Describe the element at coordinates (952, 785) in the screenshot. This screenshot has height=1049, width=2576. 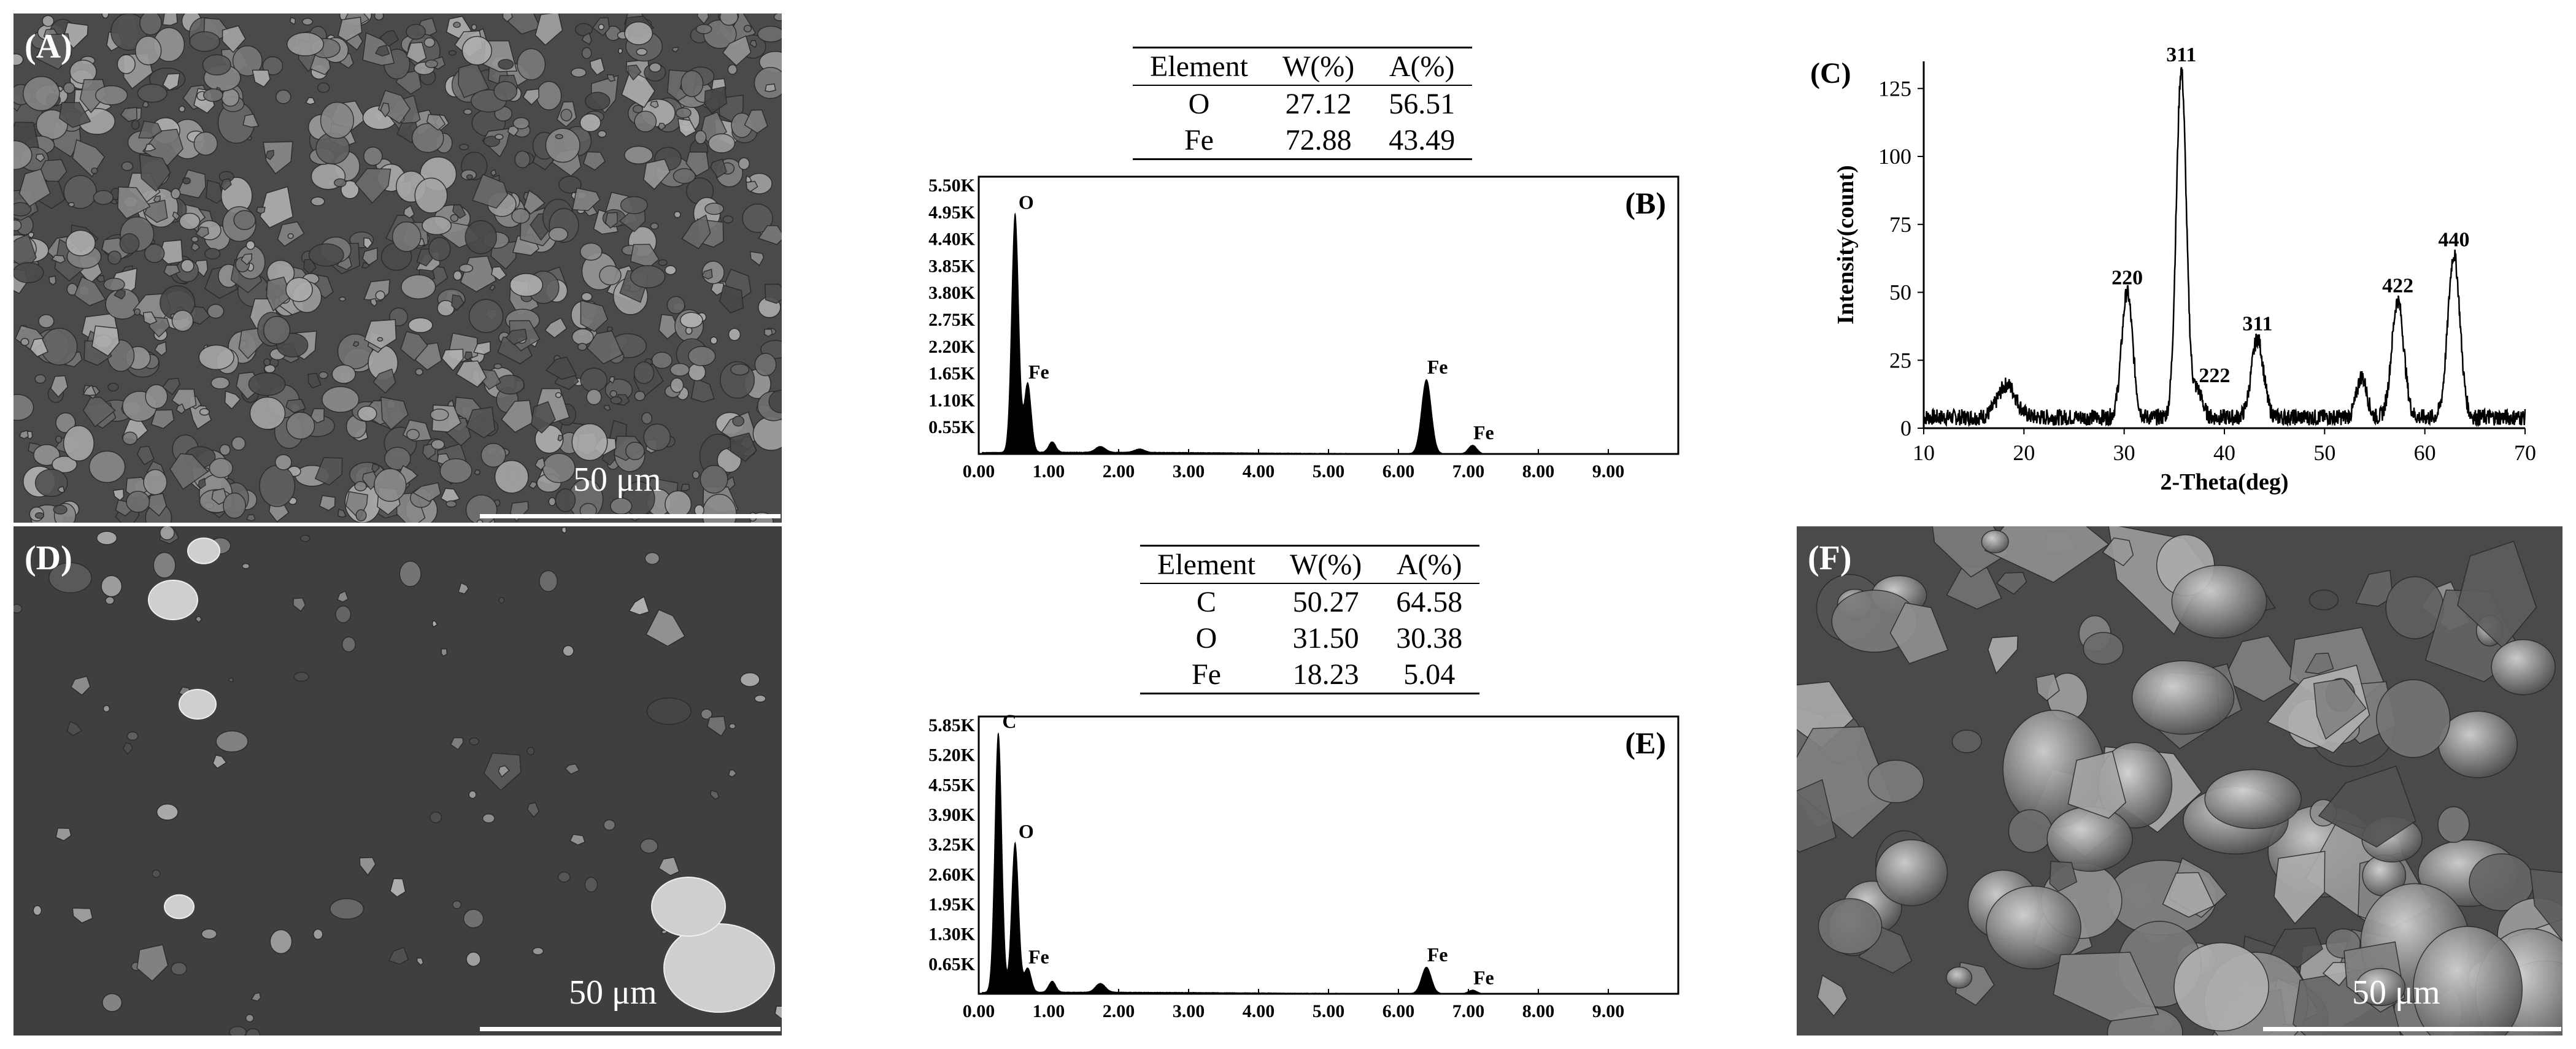
I see `y-tick-label: 4.55K` at that location.